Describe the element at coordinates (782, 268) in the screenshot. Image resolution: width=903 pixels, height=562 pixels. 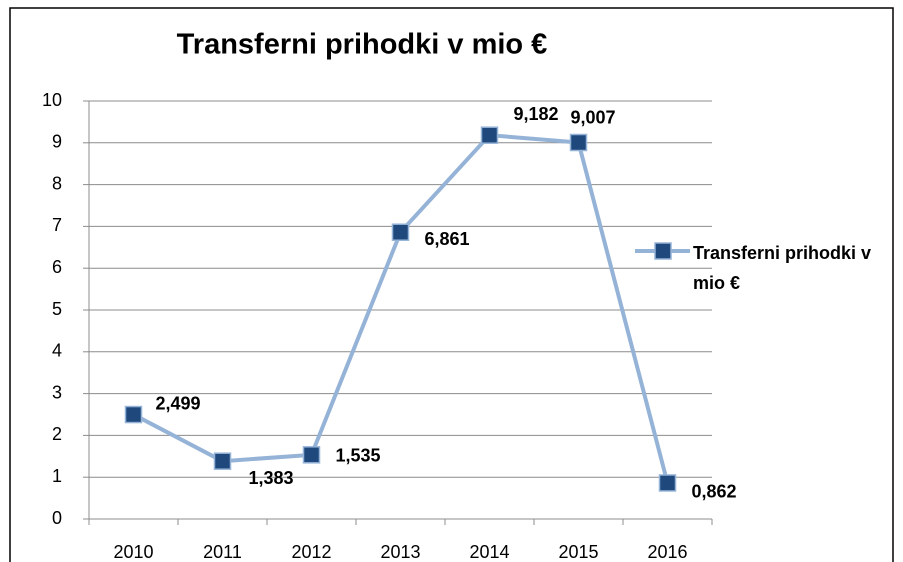
I see `legend-label: Transferni prihodki v mio €` at that location.